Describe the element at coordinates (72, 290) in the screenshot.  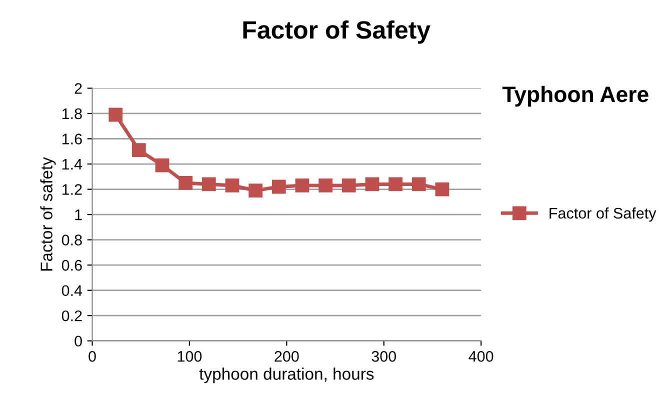
I see `y-tick-label: 0.4` at that location.